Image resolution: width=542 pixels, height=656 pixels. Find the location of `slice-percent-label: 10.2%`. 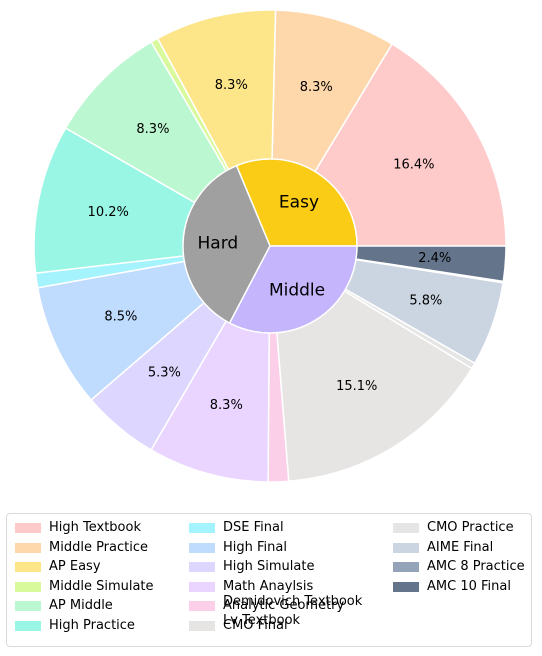

slice-percent-label: 10.2% is located at coordinates (108, 212).